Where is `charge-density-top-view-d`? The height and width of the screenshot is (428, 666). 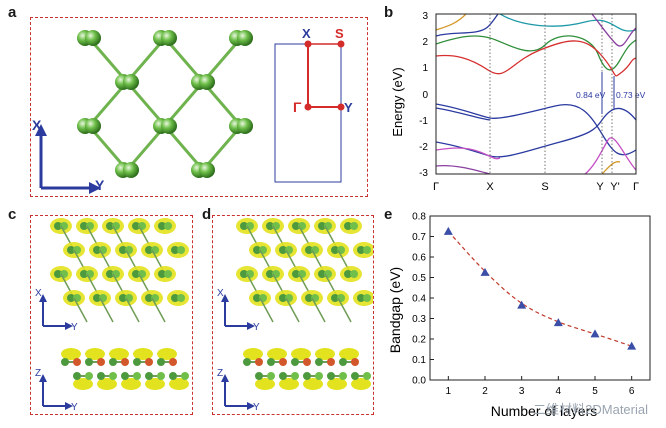 charge-density-top-view-d is located at coordinates (304, 270).